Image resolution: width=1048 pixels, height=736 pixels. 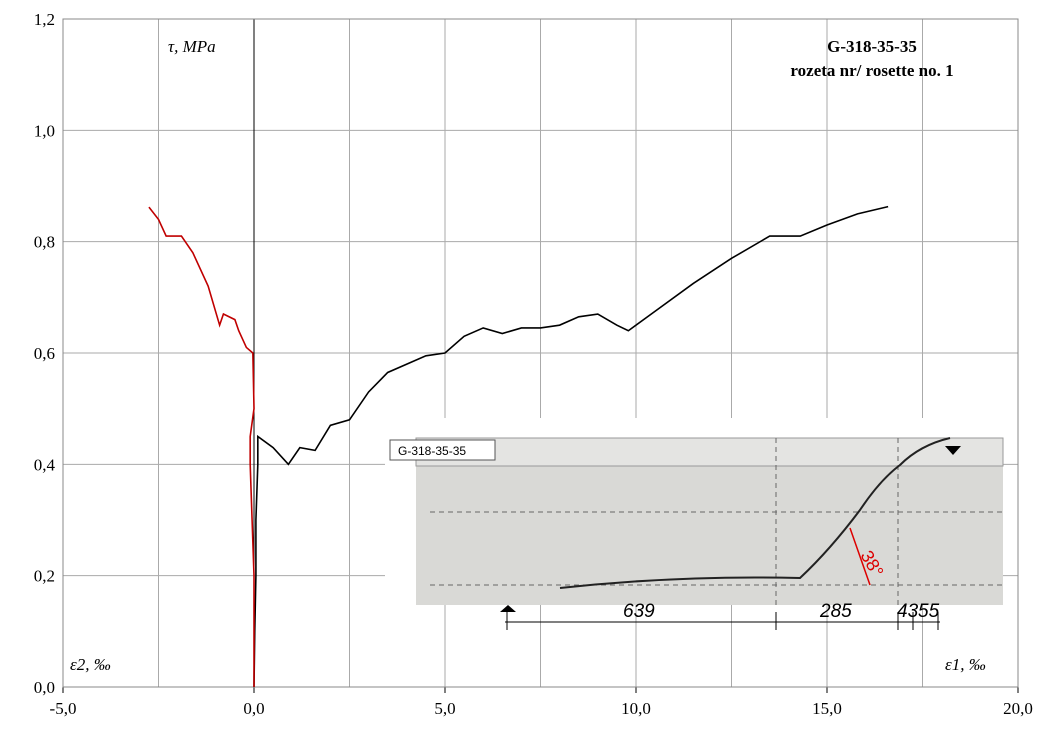 What do you see at coordinates (835, 611) in the screenshot?
I see `dim-label: 285` at bounding box center [835, 611].